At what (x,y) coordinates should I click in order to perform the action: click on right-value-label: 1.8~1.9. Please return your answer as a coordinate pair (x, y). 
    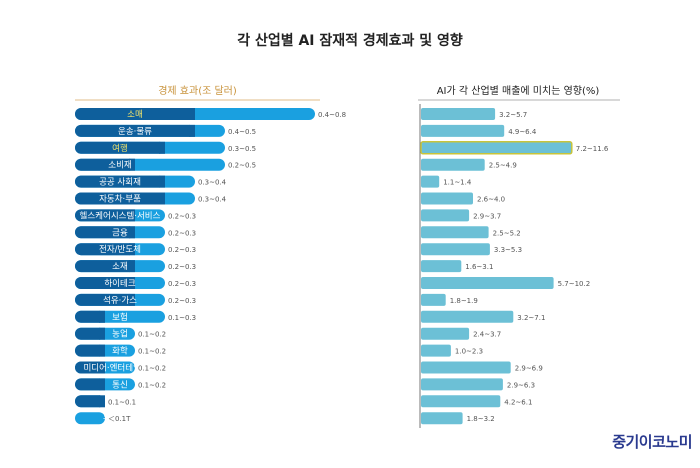
    Looking at the image, I should click on (464, 301).